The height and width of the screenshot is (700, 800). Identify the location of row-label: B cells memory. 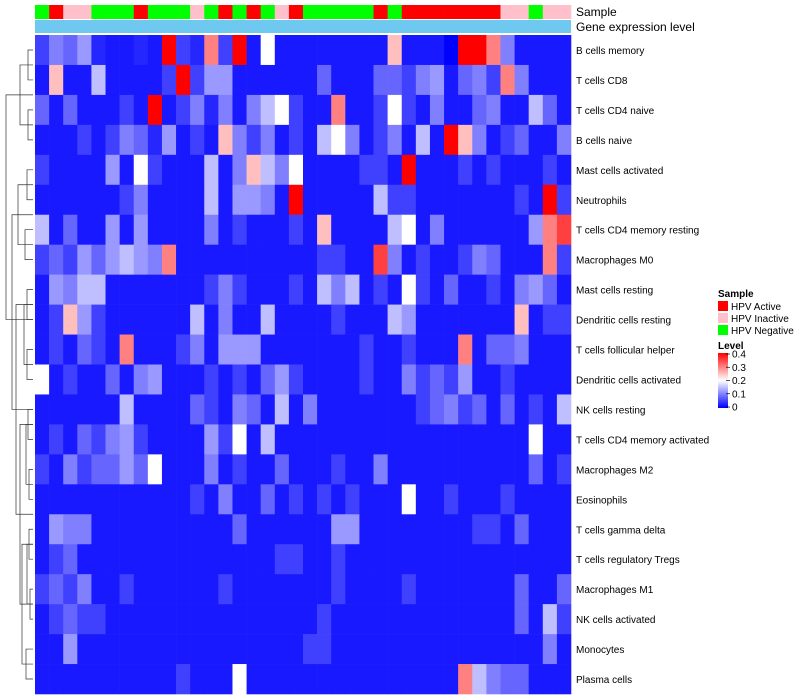
(610, 51).